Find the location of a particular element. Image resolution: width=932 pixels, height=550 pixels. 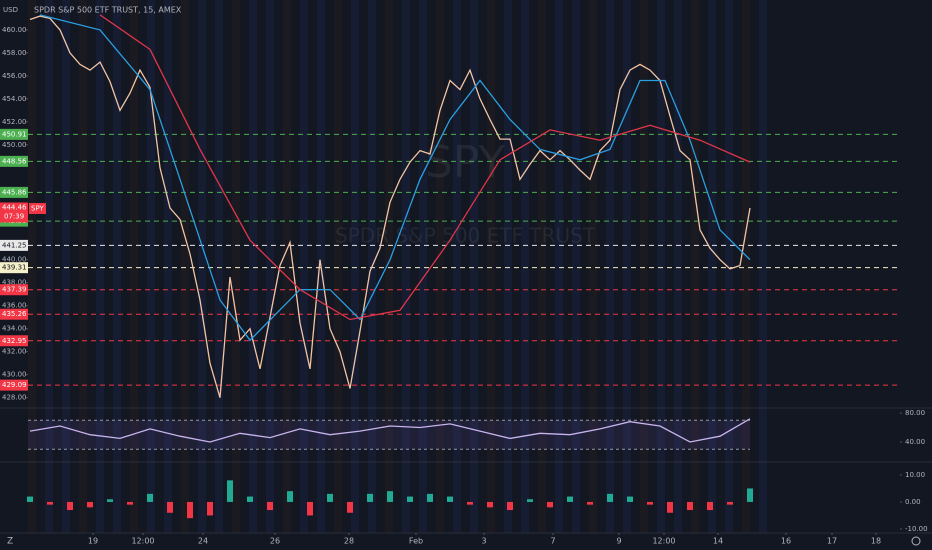

level-label: 450.91 is located at coordinates (14, 134).